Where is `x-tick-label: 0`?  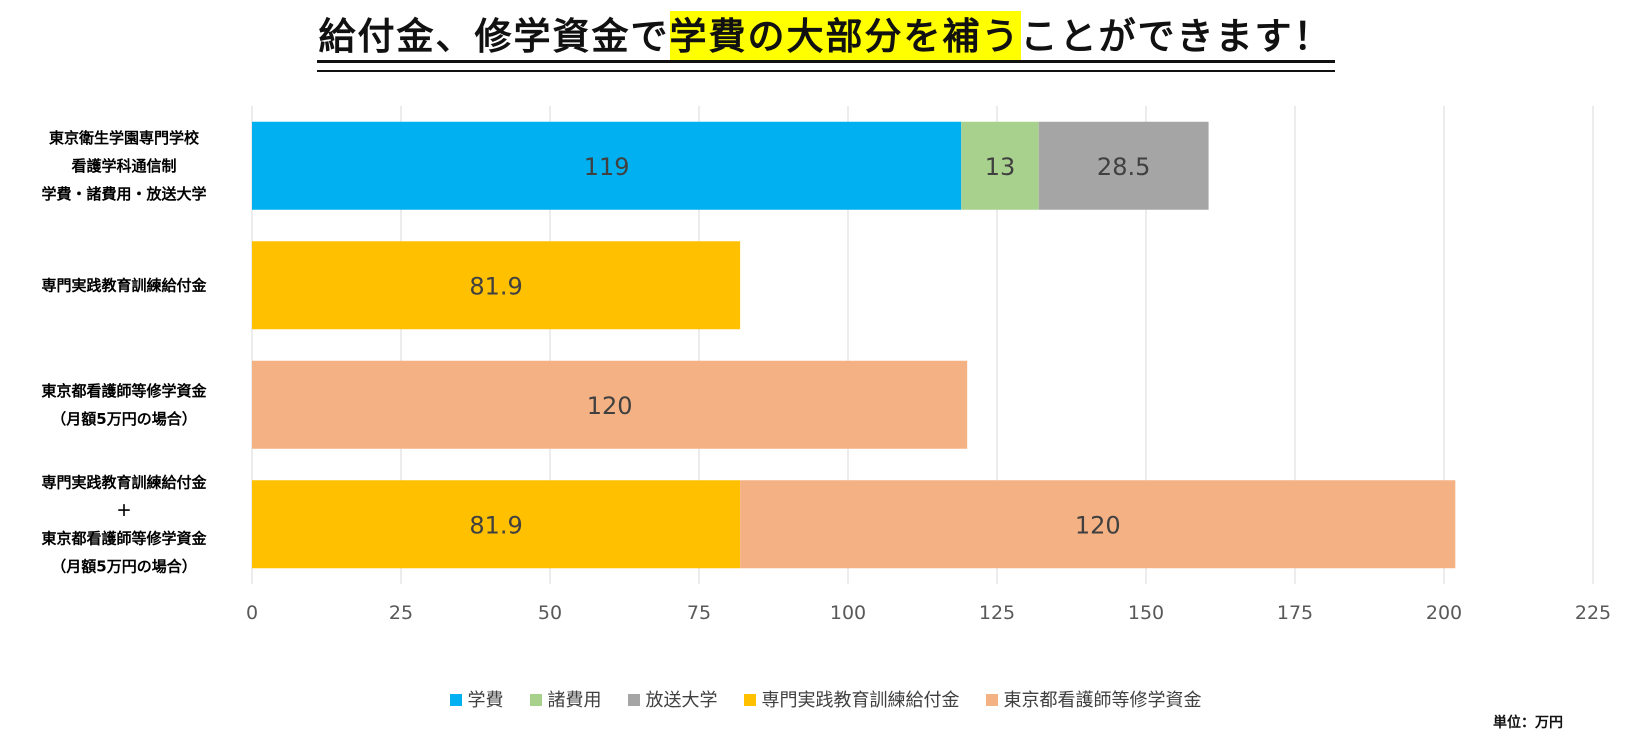
x-tick-label: 0 is located at coordinates (252, 613).